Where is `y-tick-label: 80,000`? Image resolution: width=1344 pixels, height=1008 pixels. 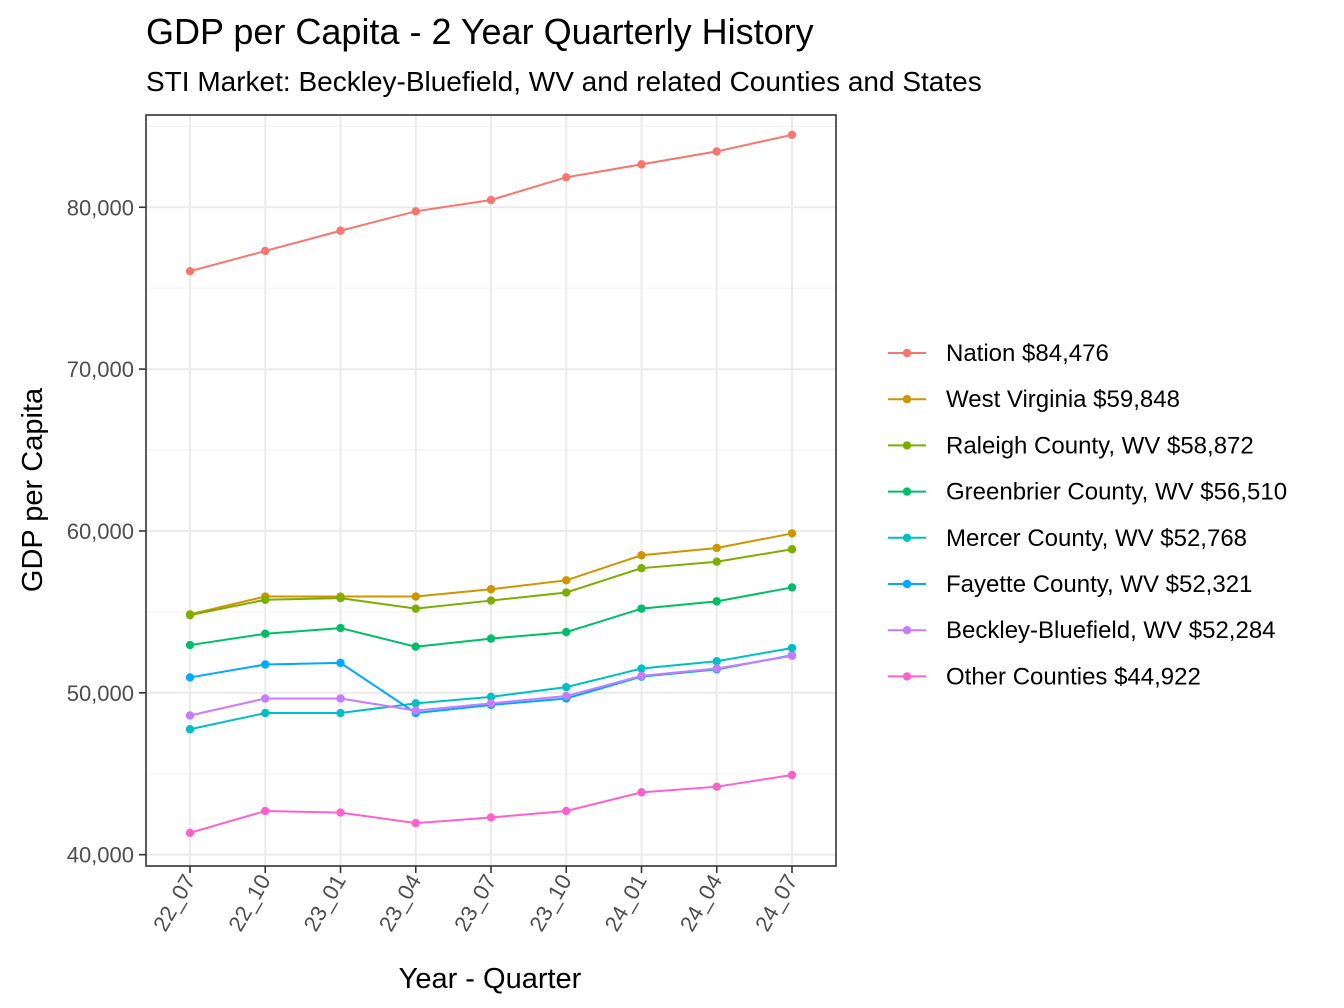 y-tick-label: 80,000 is located at coordinates (100, 207).